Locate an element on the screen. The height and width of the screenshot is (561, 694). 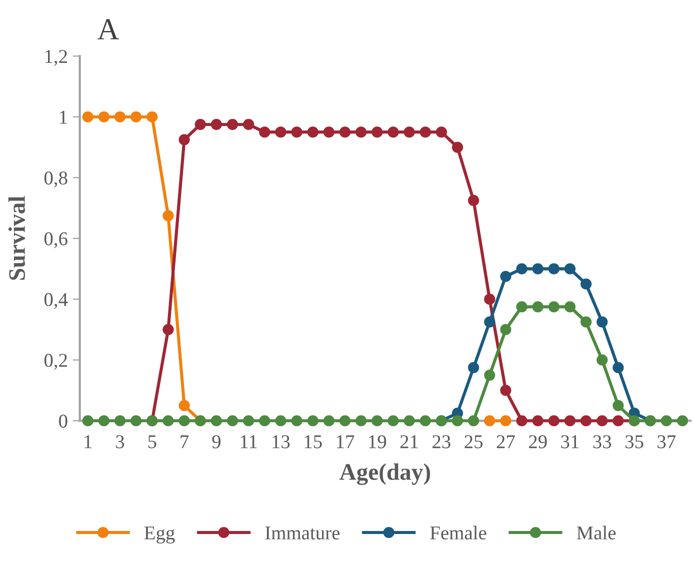
x-tick-label: 19 is located at coordinates (377, 441).